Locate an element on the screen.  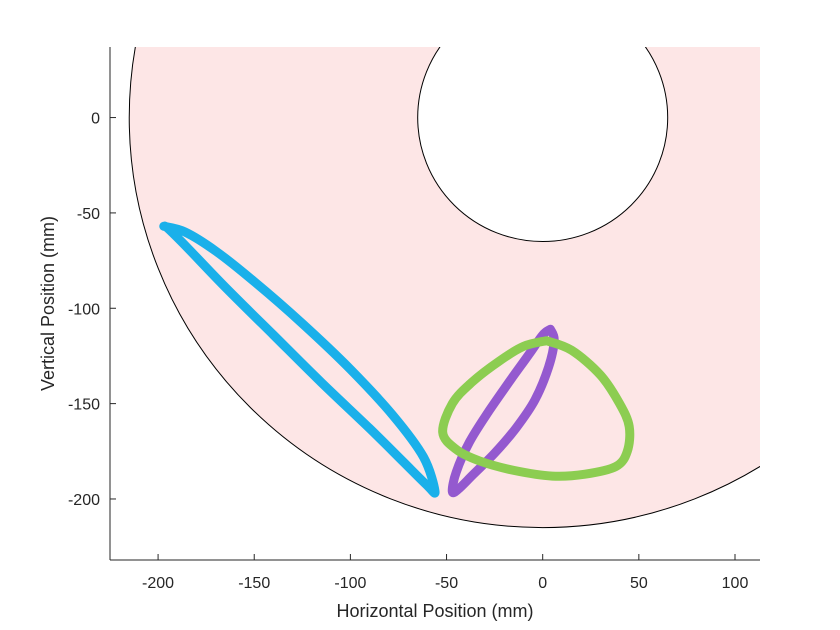
y-ticks: 0 -50 -100 -150 -200 is located at coordinates (92, 310).